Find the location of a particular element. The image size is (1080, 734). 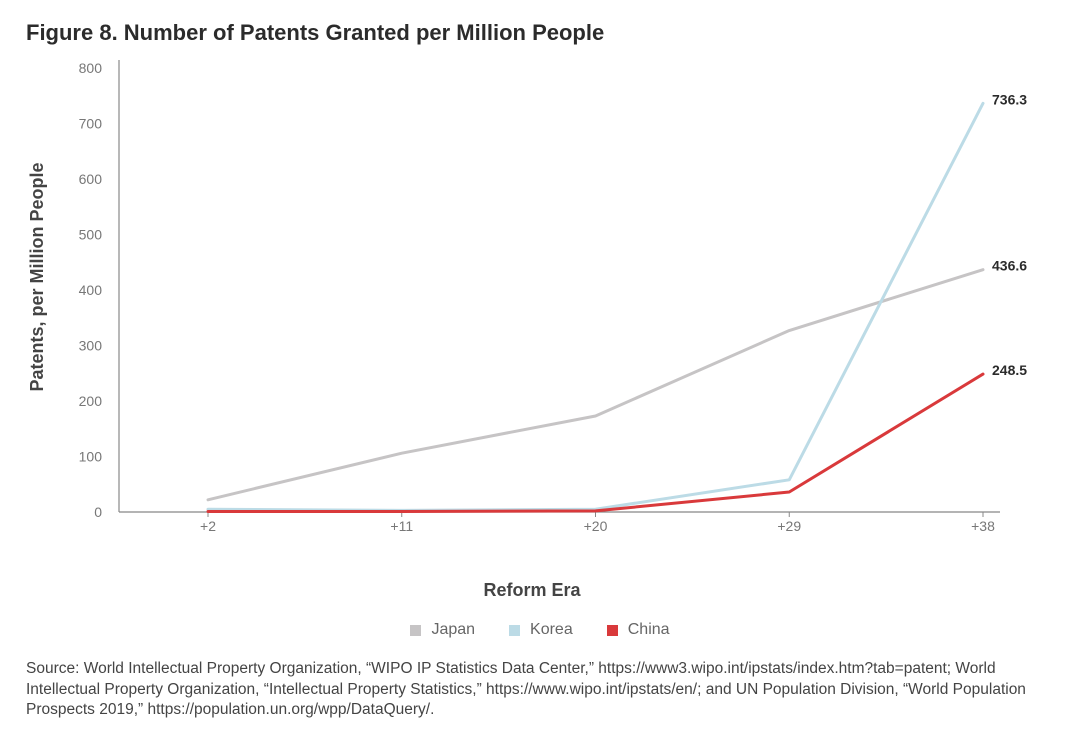

legend-item-japan: Japan is located at coordinates (442, 630).